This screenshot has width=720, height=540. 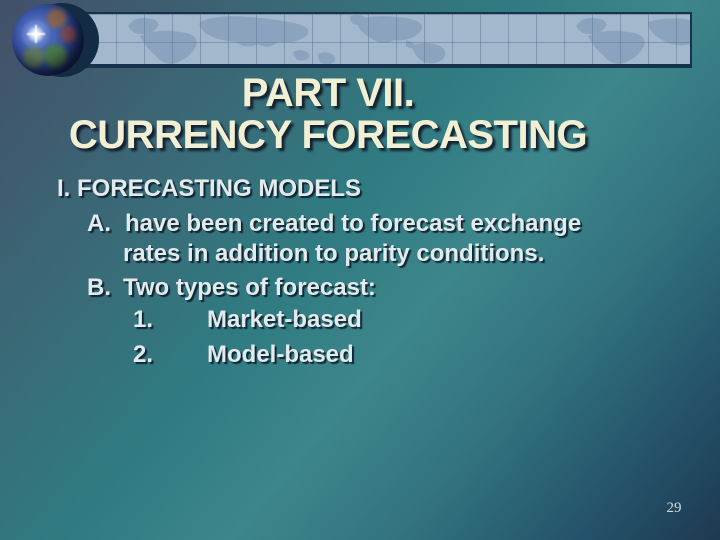 I want to click on outline-item-b-row: B. Two types of forecast:, so click(x=360, y=288).